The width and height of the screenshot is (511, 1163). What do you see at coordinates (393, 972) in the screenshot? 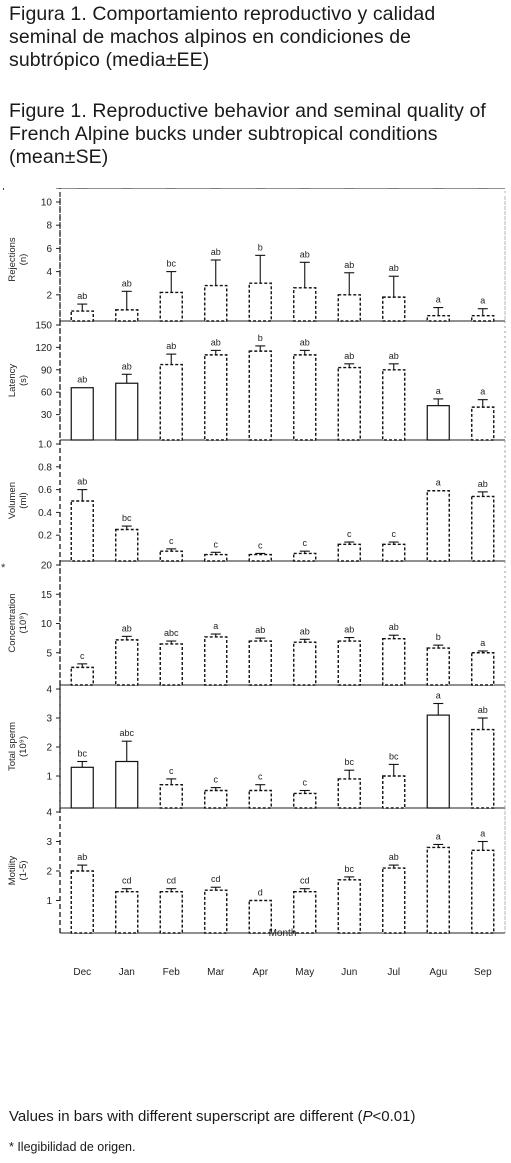
I see `x-tick-label: Jul` at bounding box center [393, 972].